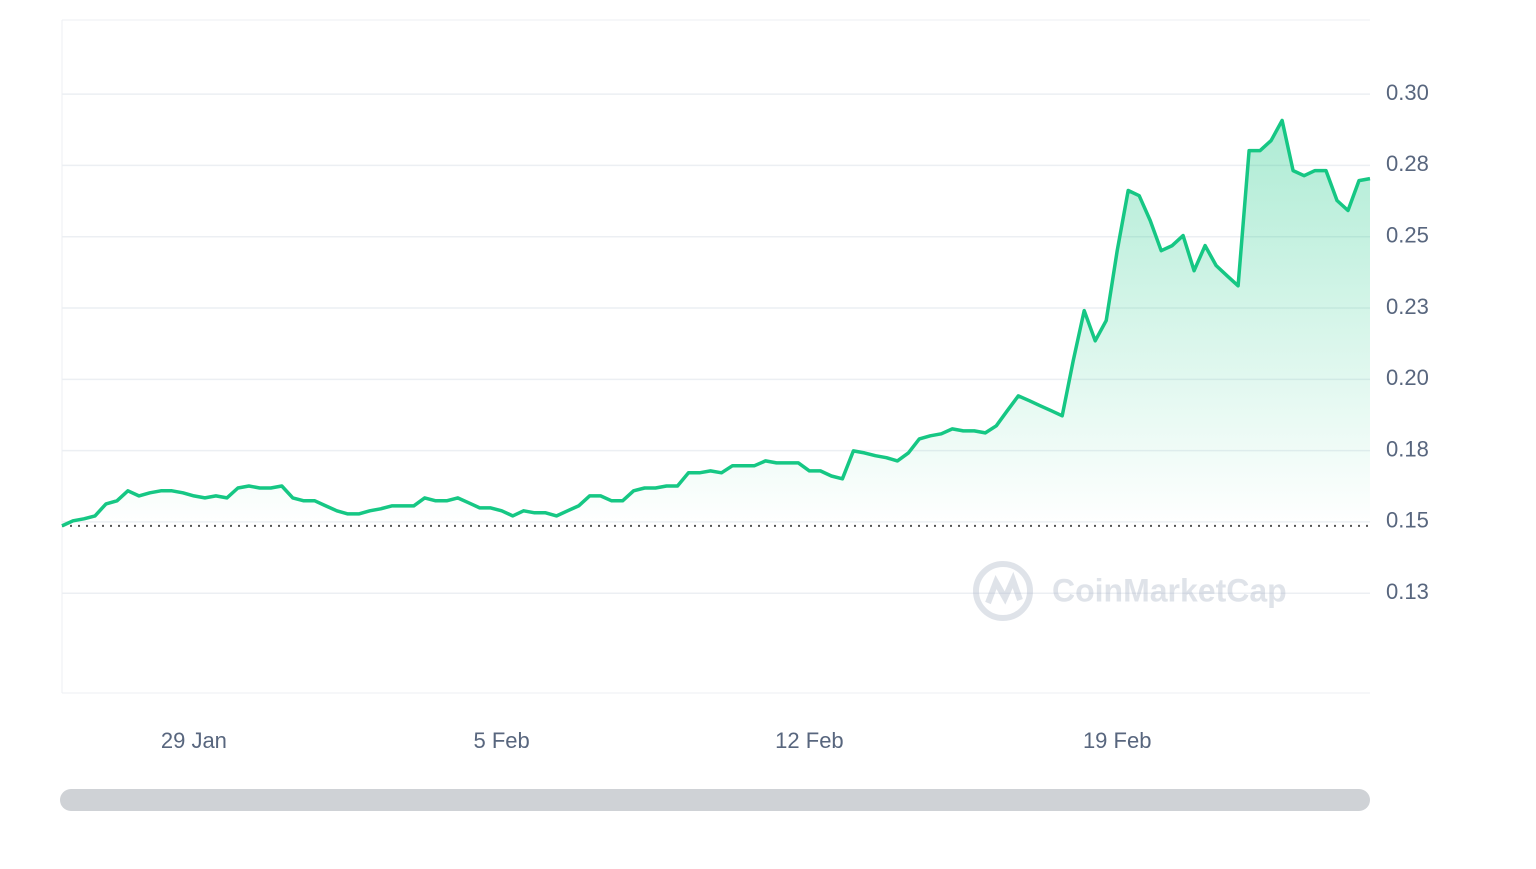 This screenshot has width=1536, height=869. Describe the element at coordinates (1407, 306) in the screenshot. I see `y-tick-label: 0.23` at that location.